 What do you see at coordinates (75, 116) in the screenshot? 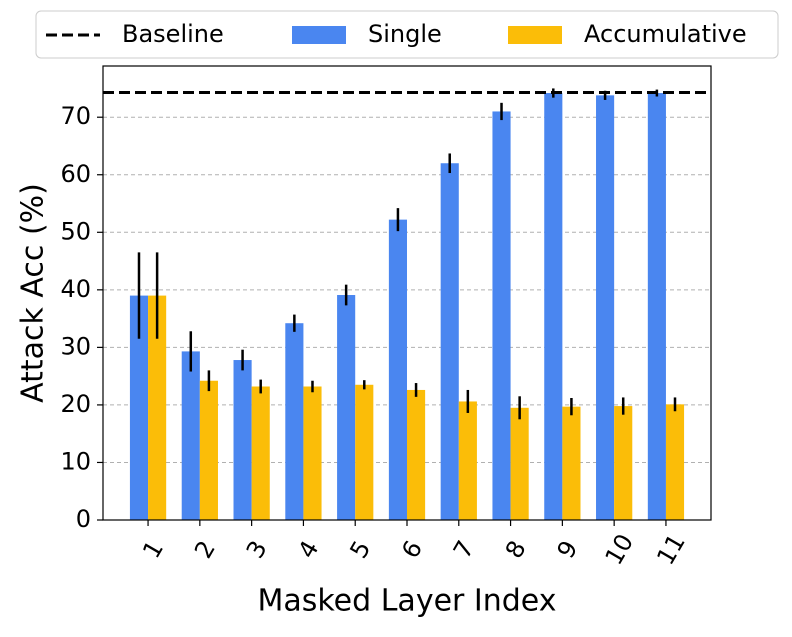
I see `y-tick-label: 70` at bounding box center [75, 116].